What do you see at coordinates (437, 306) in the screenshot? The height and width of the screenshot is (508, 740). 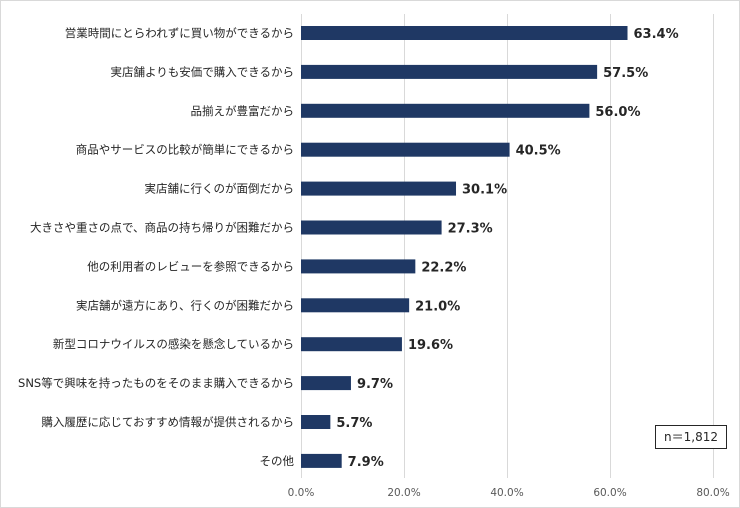 I see `value-label: 21.0%` at bounding box center [437, 306].